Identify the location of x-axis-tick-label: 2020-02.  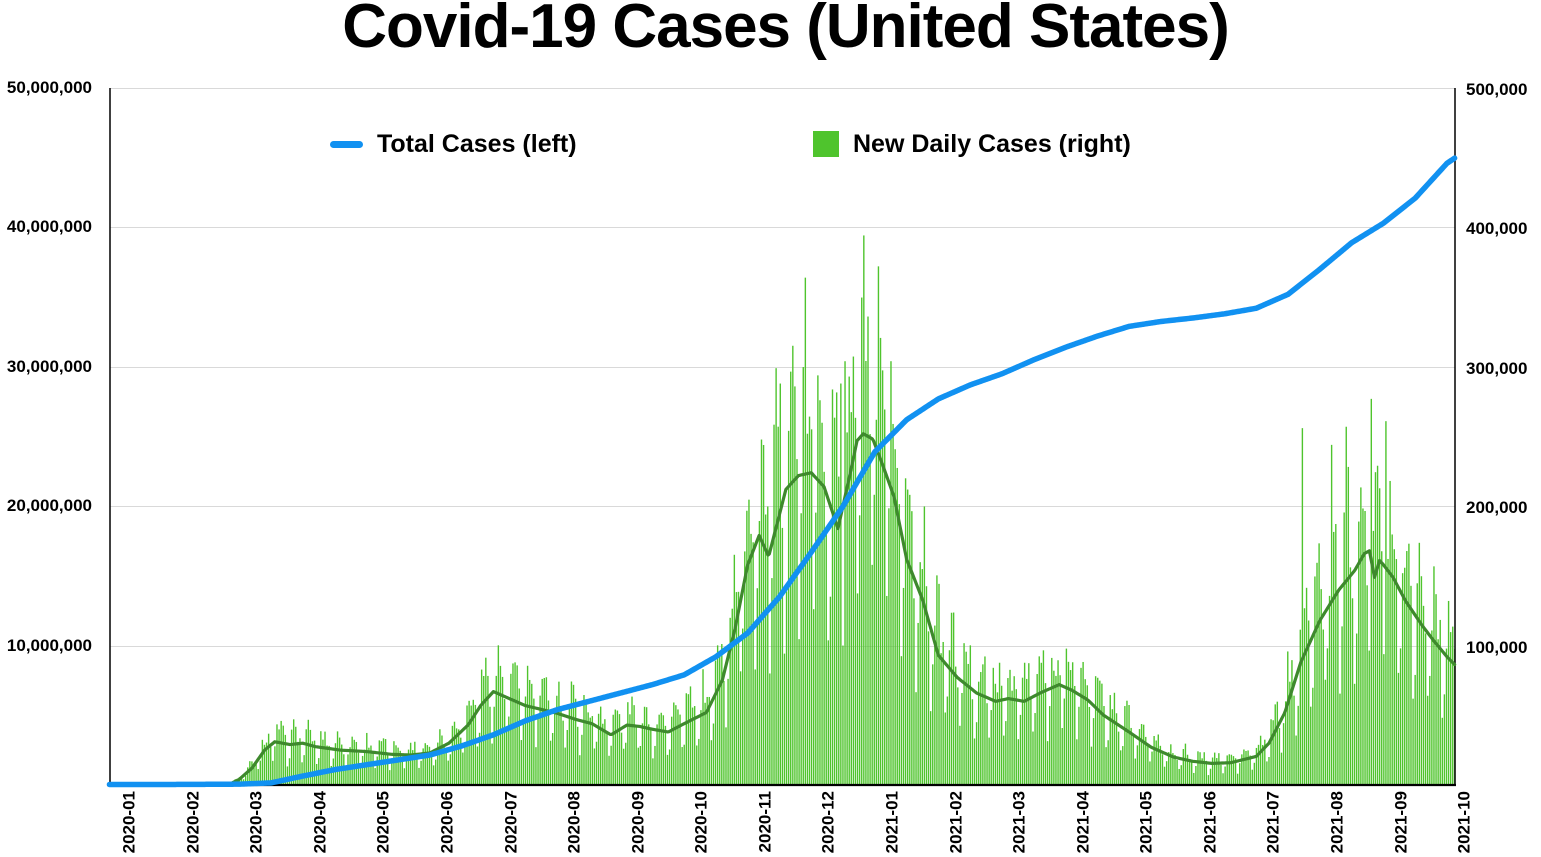
(193, 822).